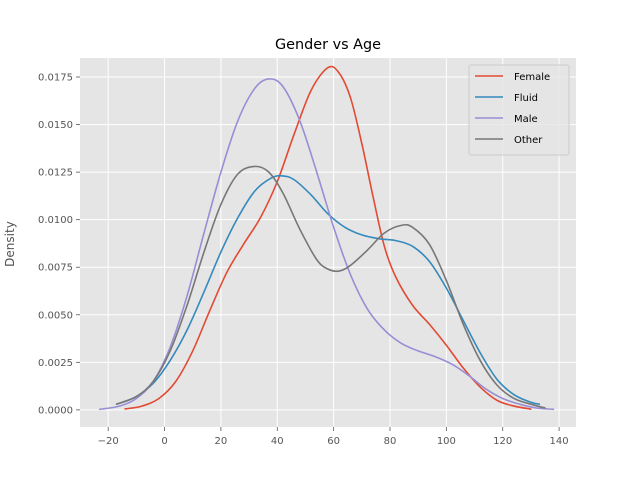 This screenshot has height=480, width=640. What do you see at coordinates (10, 244) in the screenshot?
I see `y-axis-label: Density` at bounding box center [10, 244].